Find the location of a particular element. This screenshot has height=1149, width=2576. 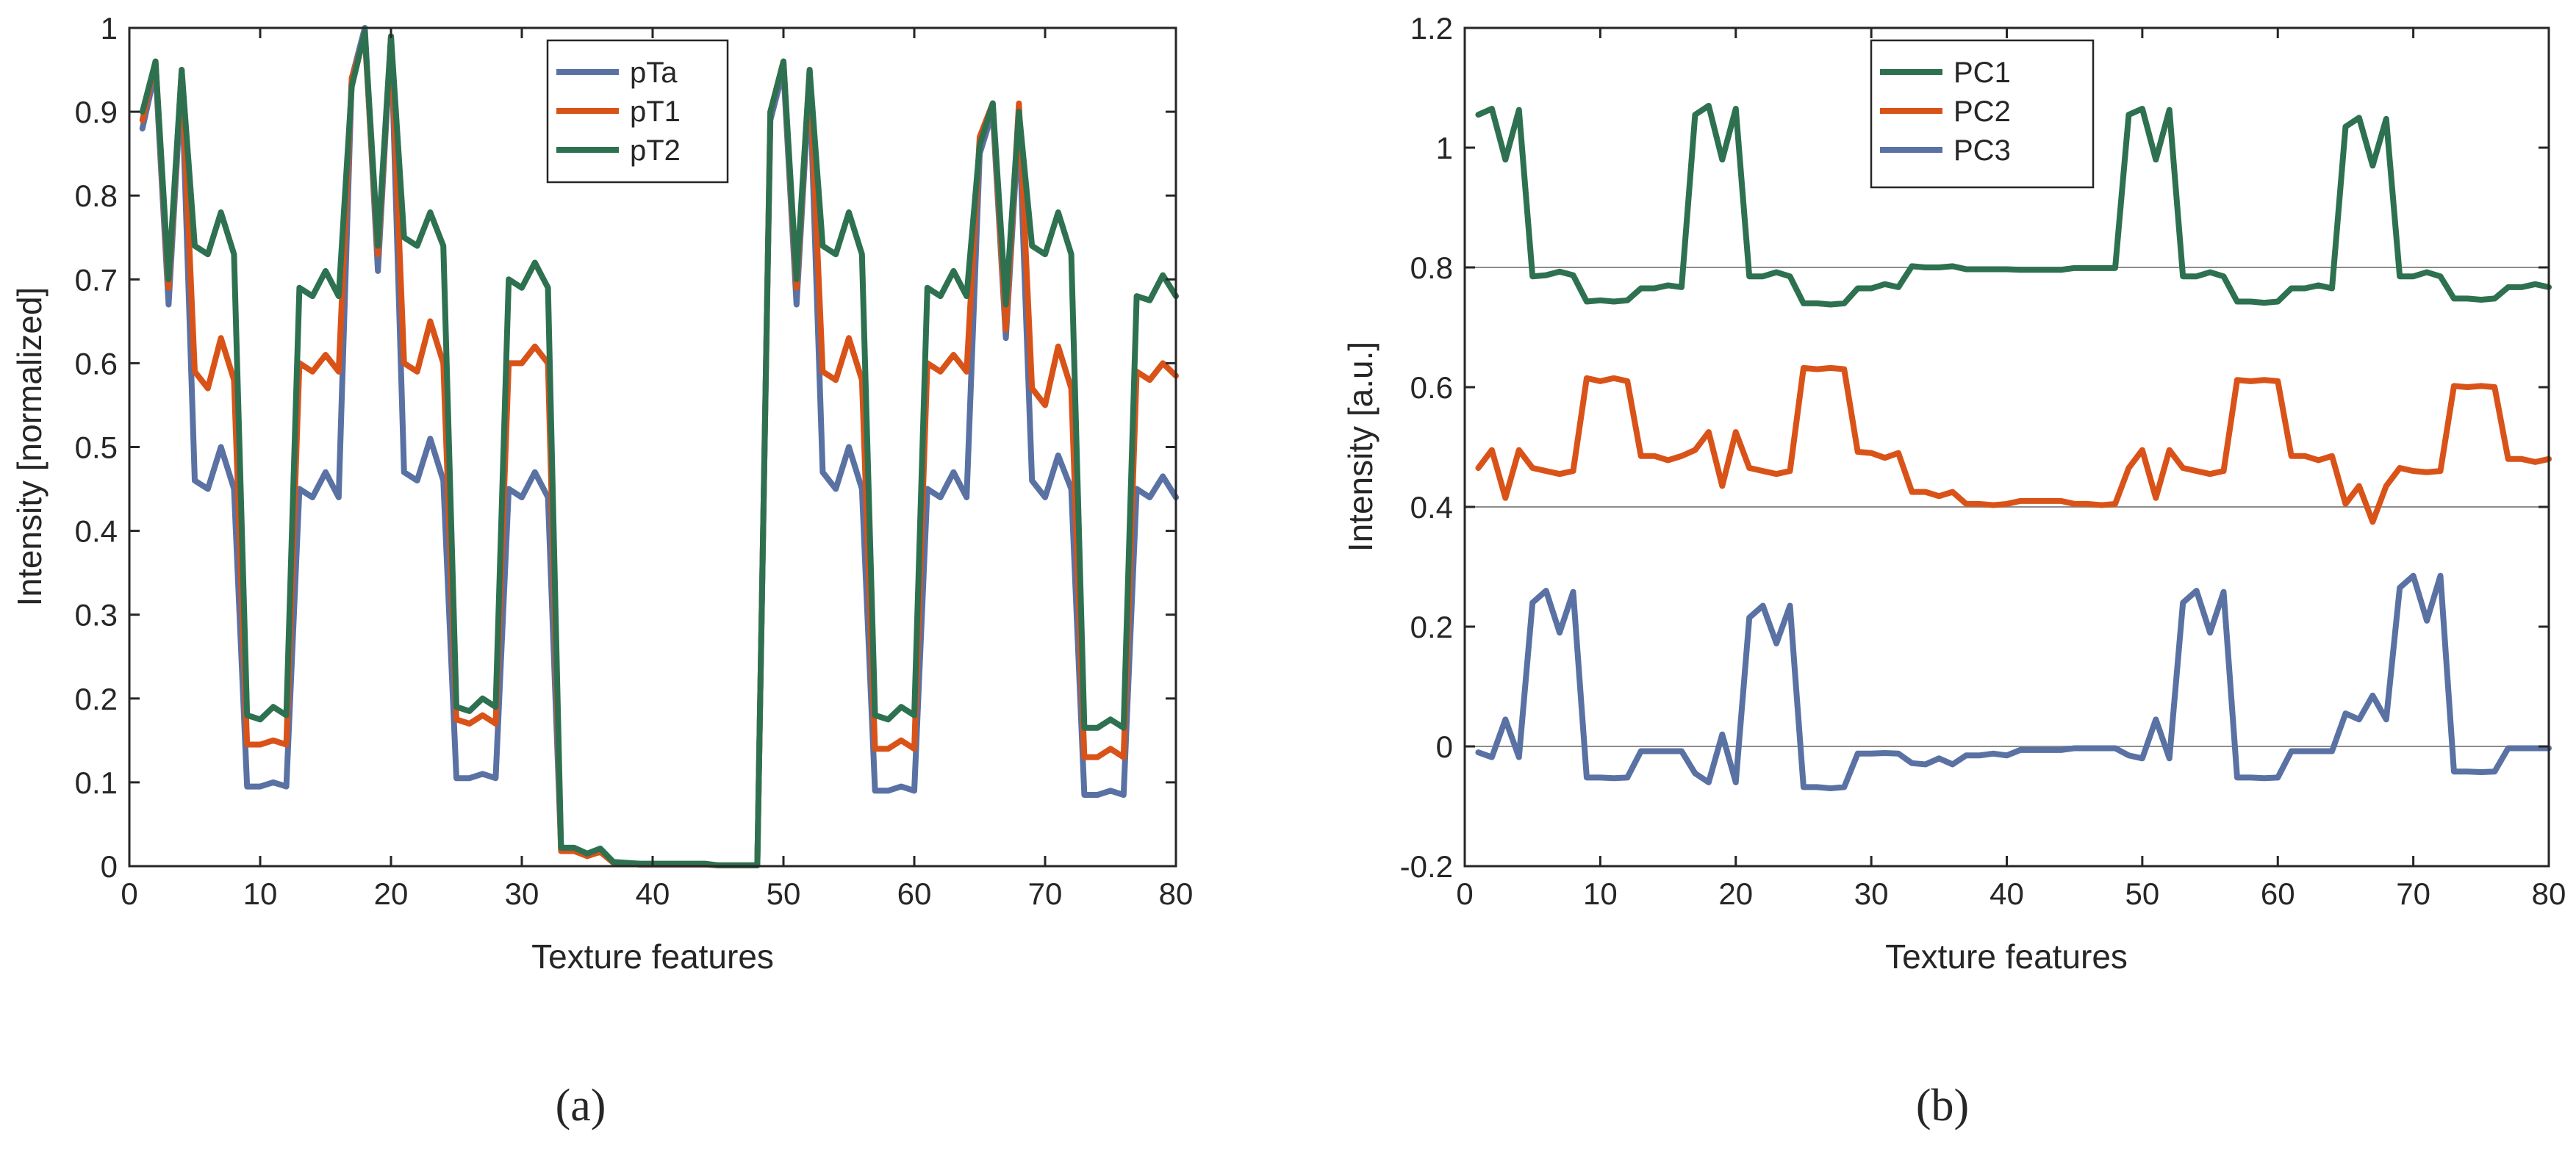

x-tick-label-a-3: 30 is located at coordinates (522, 893).